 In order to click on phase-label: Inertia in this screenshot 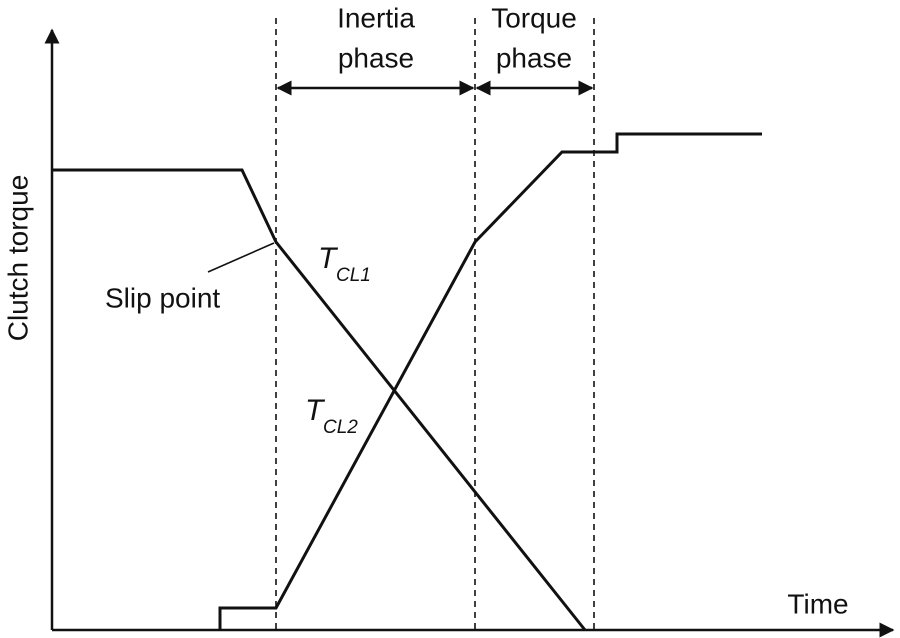, I will do `click(376, 17)`.